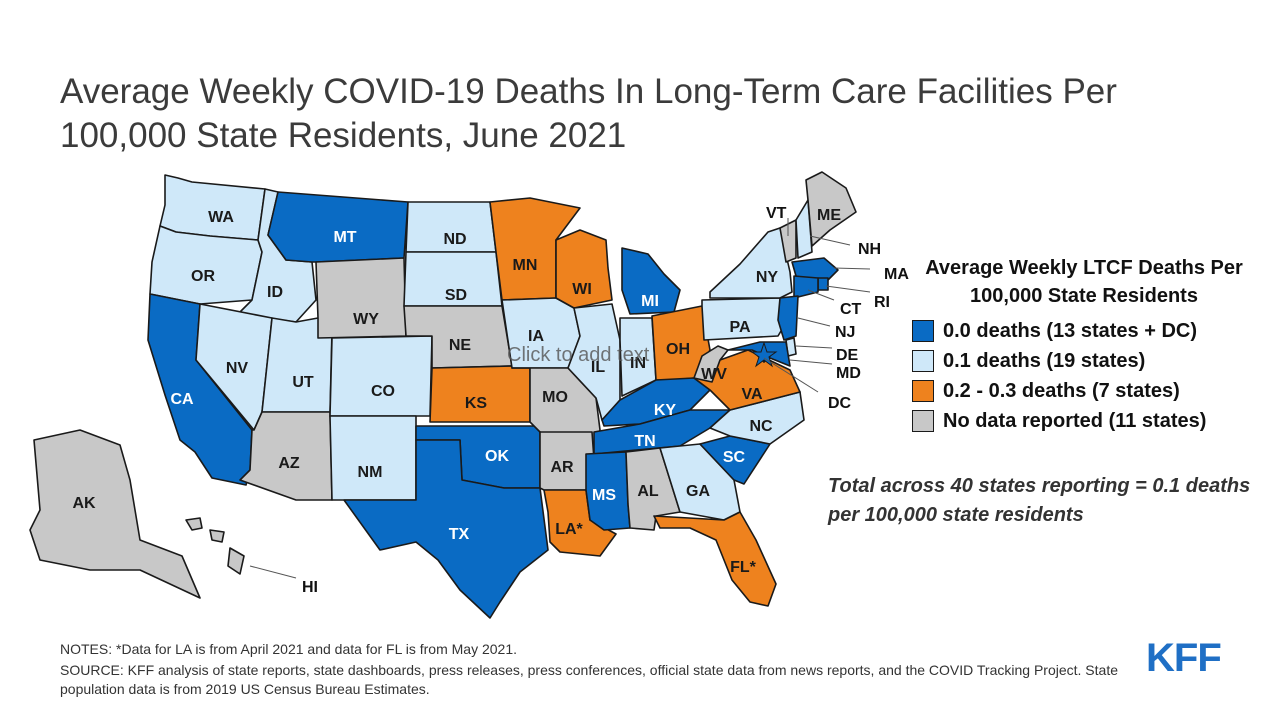 This screenshot has width=1280, height=720. I want to click on state-wi, so click(584, 269).